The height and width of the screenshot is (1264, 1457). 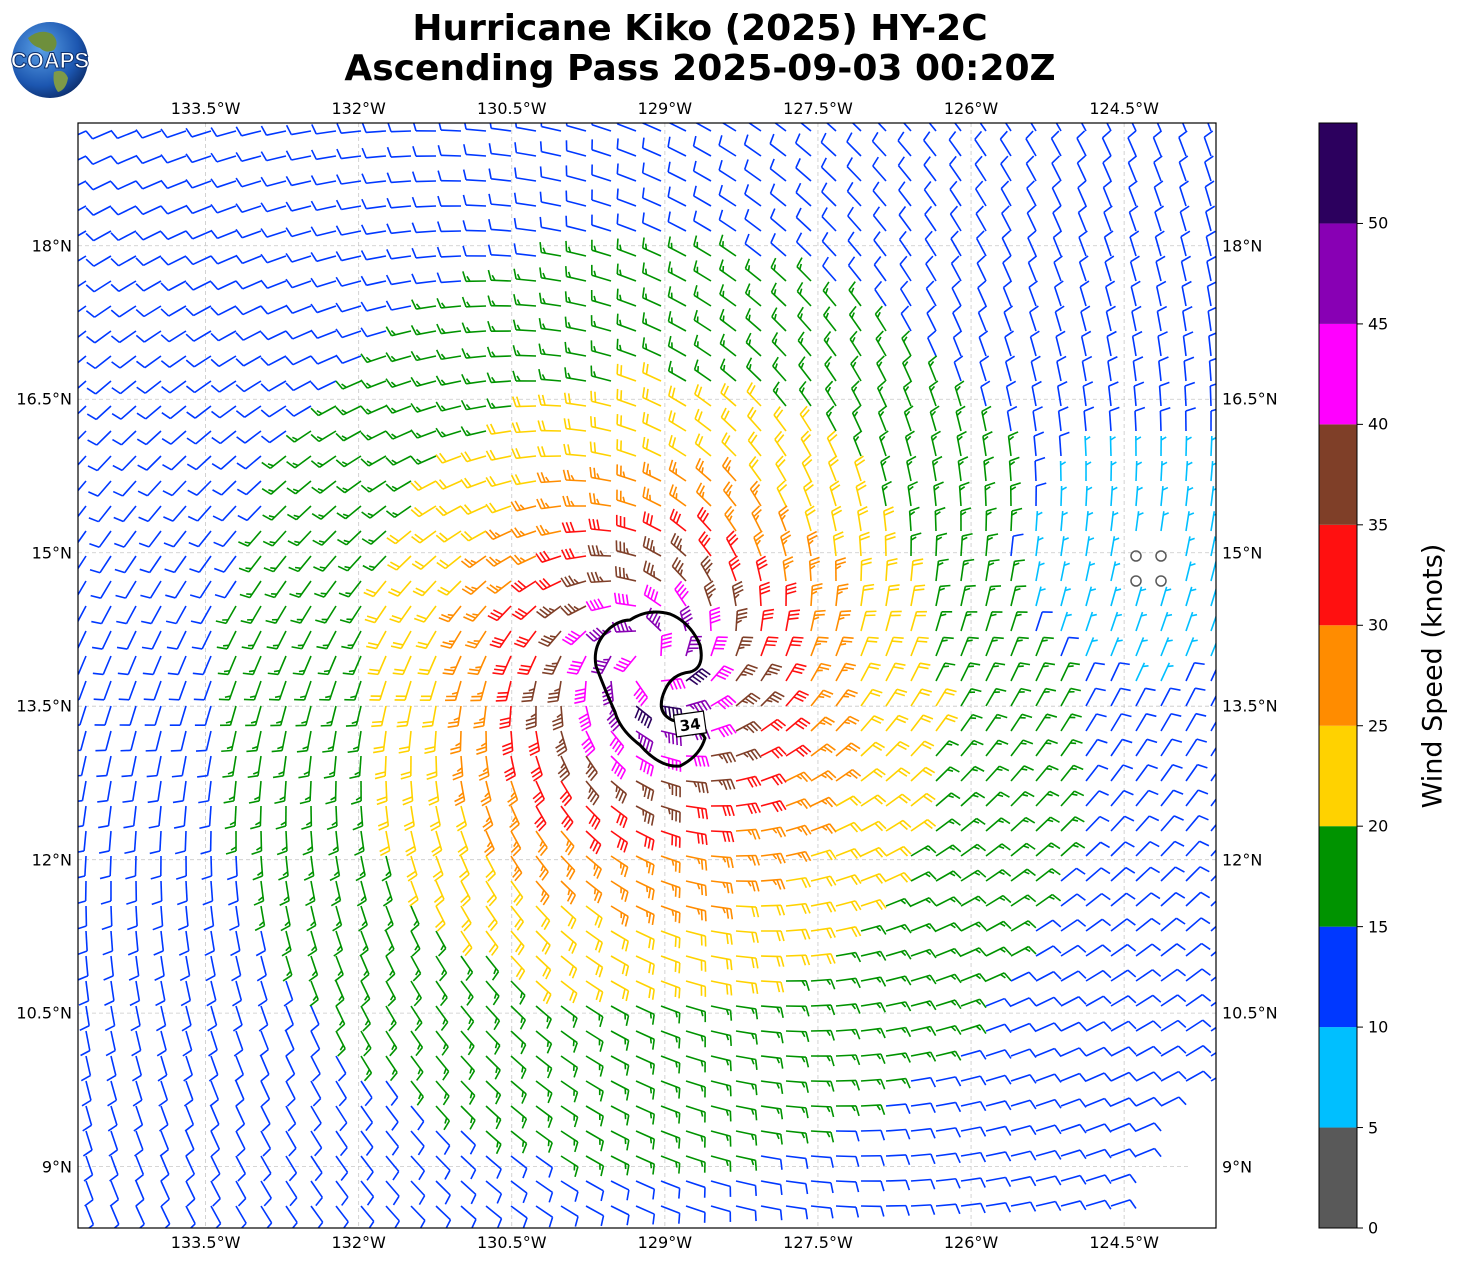 I want to click on lon-tick-label-top: 127.5°W, so click(x=818, y=108).